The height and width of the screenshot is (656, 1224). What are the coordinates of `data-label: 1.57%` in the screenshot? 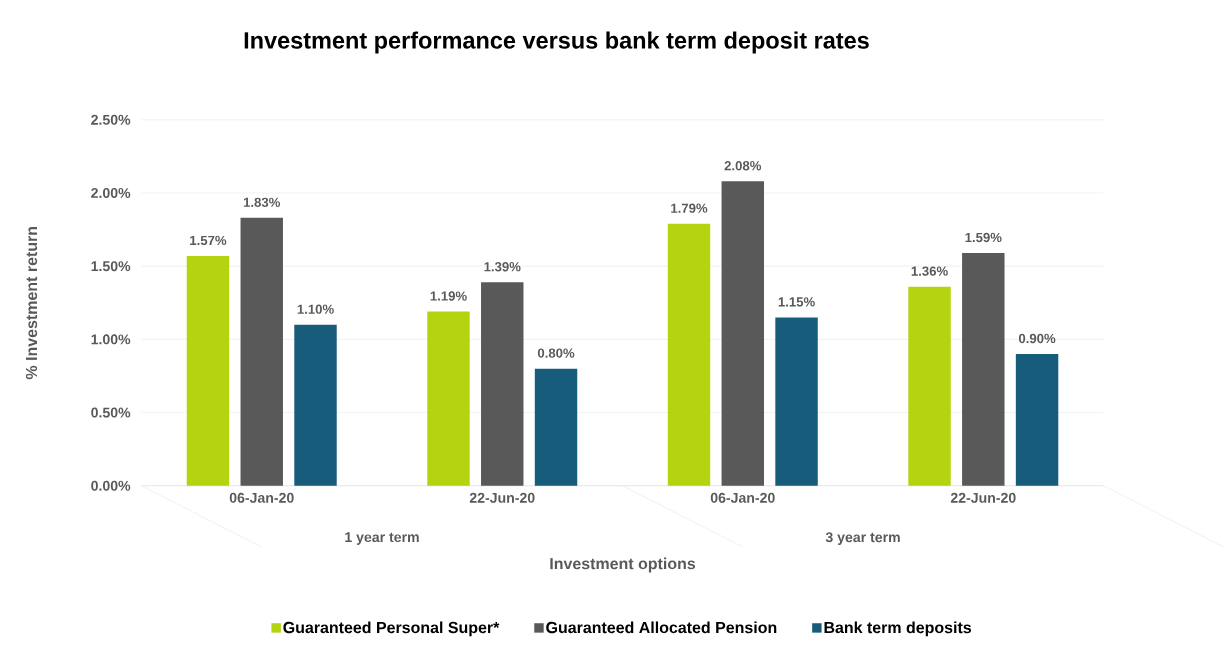 It's located at (208, 241).